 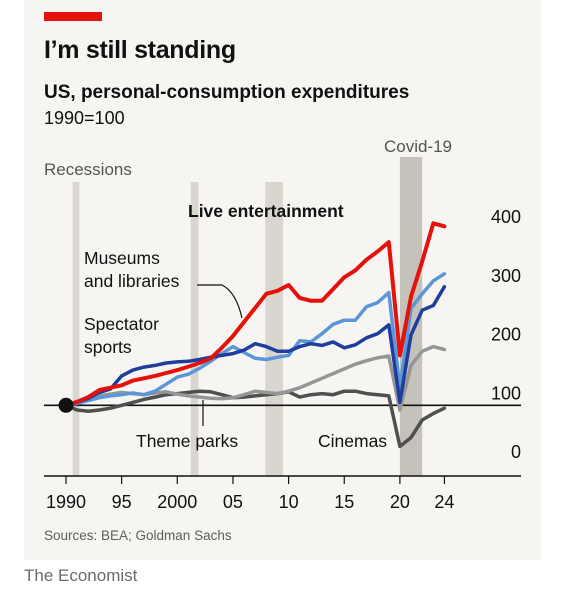 What do you see at coordinates (233, 502) in the screenshot?
I see `x-tick-label-05: 05` at bounding box center [233, 502].